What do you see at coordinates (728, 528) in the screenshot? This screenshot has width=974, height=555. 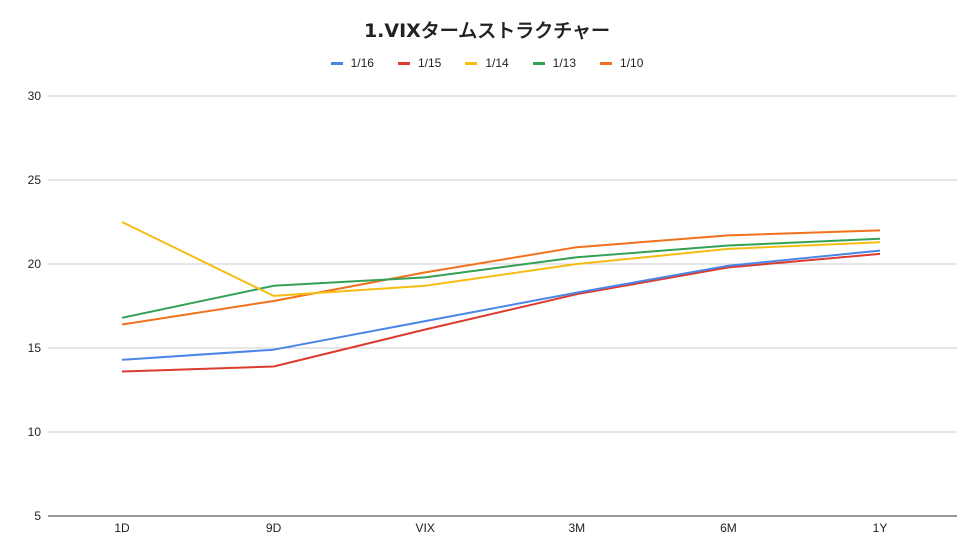 I see `x-tick-label: 6M` at bounding box center [728, 528].